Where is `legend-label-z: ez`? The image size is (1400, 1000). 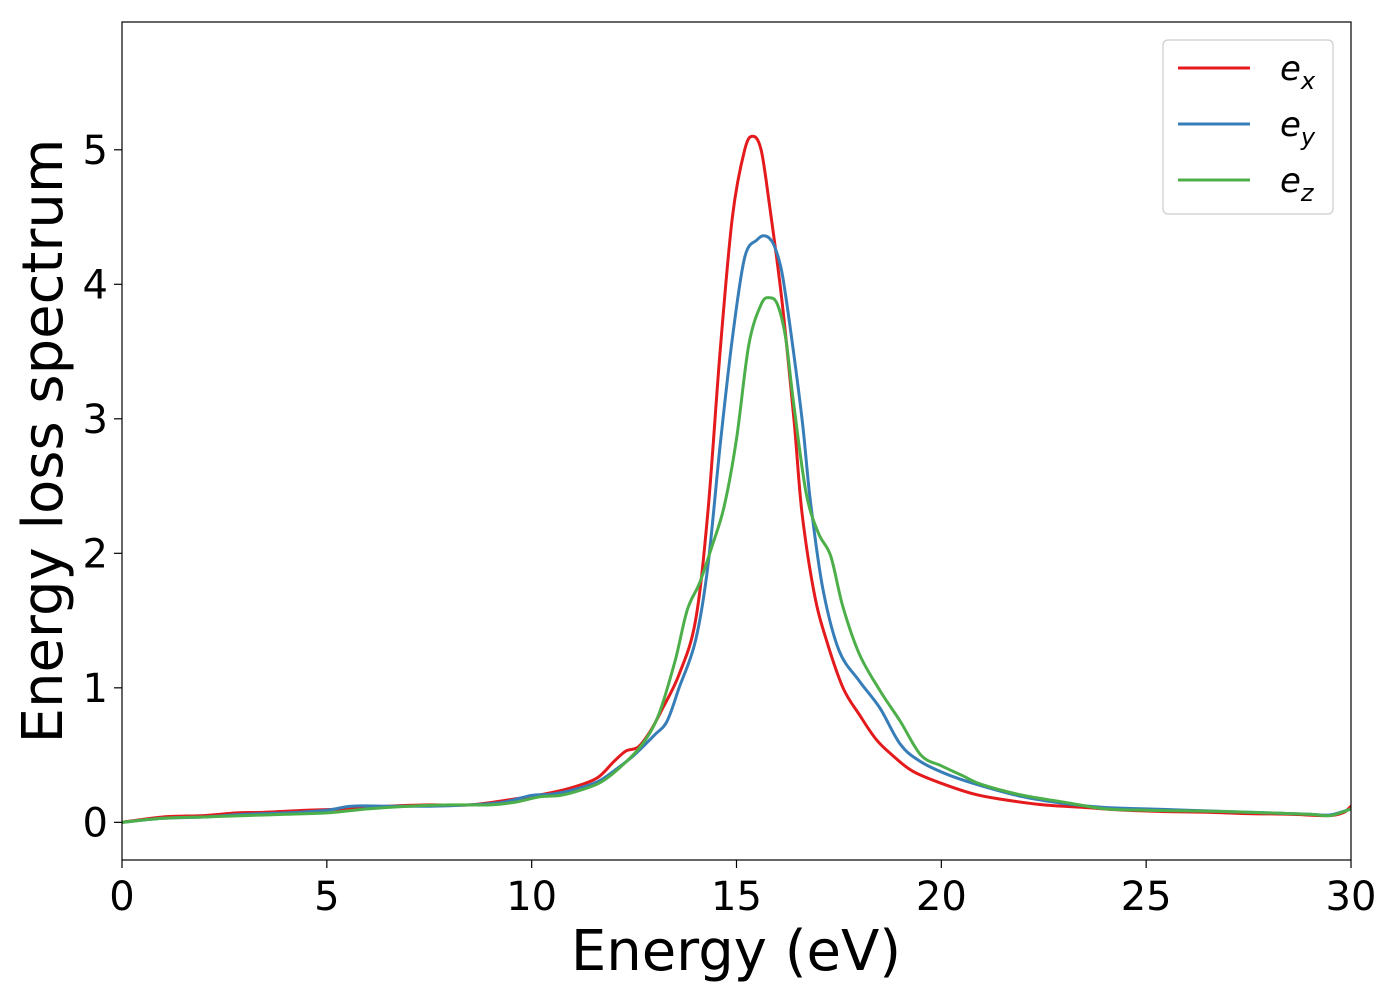
legend-label-z: ez is located at coordinates (1297, 184).